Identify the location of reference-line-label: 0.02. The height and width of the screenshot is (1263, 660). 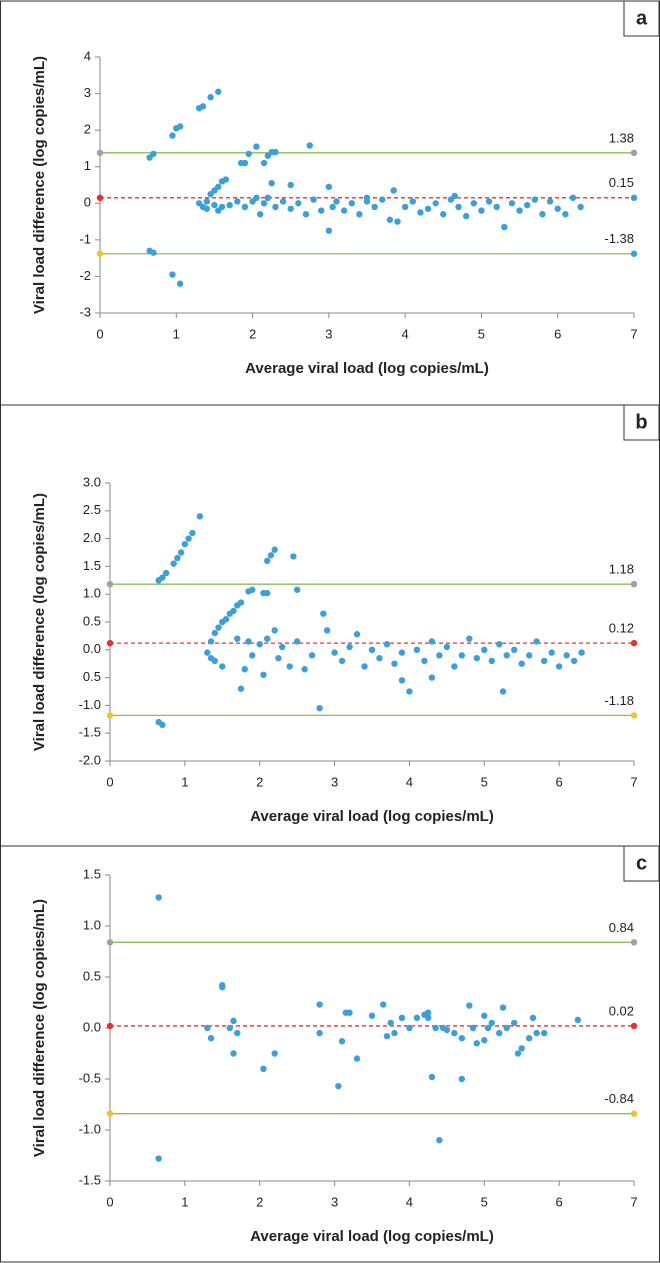
(621, 1010).